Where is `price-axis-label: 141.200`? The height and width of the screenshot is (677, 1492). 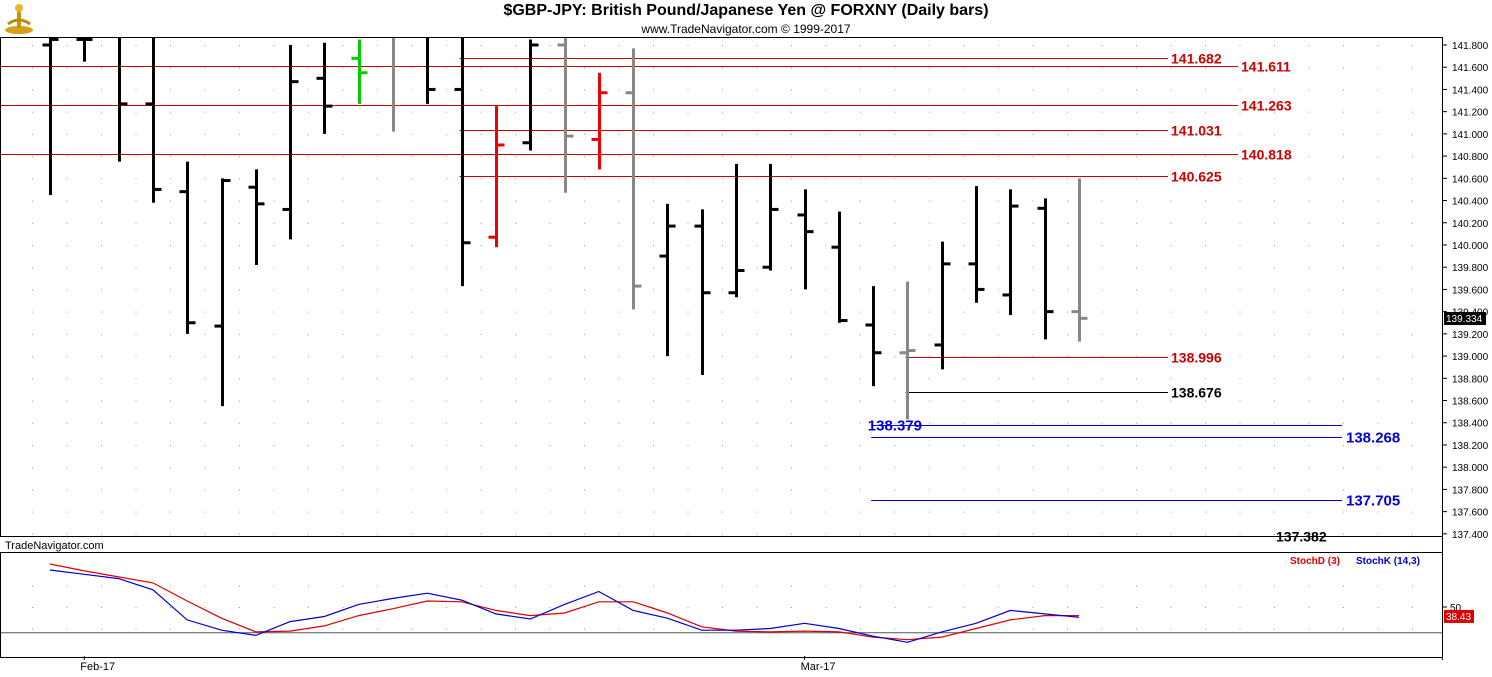
price-axis-label: 141.200 is located at coordinates (1470, 113).